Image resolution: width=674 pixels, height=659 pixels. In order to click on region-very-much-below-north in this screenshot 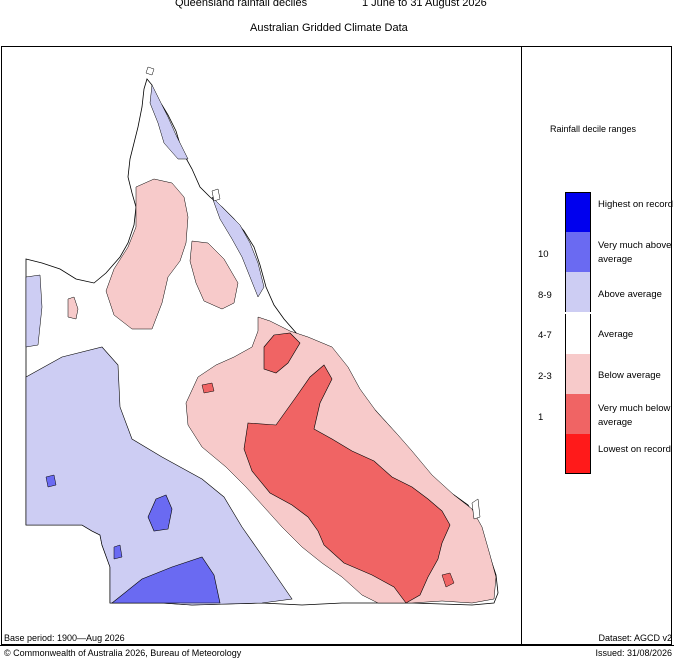, I will do `click(282, 353)`.